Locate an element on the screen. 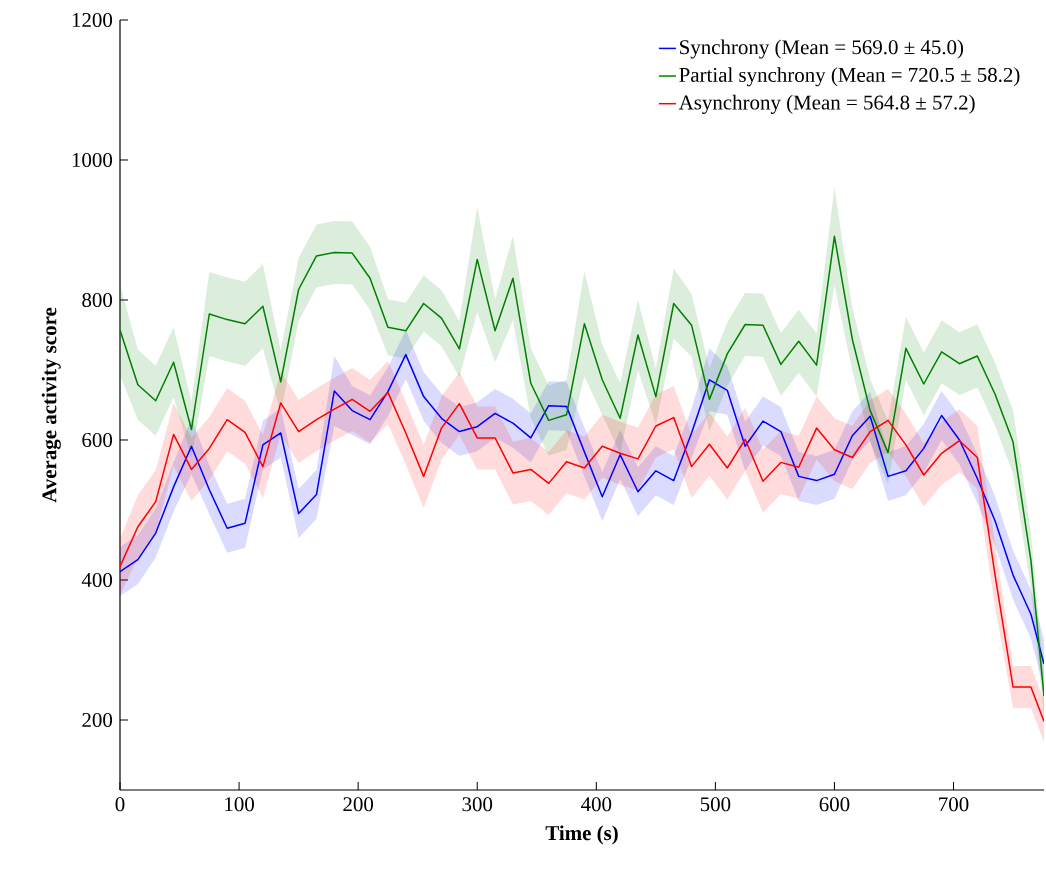 This screenshot has width=1046, height=869. x-tick-label: 300 is located at coordinates (477, 804).